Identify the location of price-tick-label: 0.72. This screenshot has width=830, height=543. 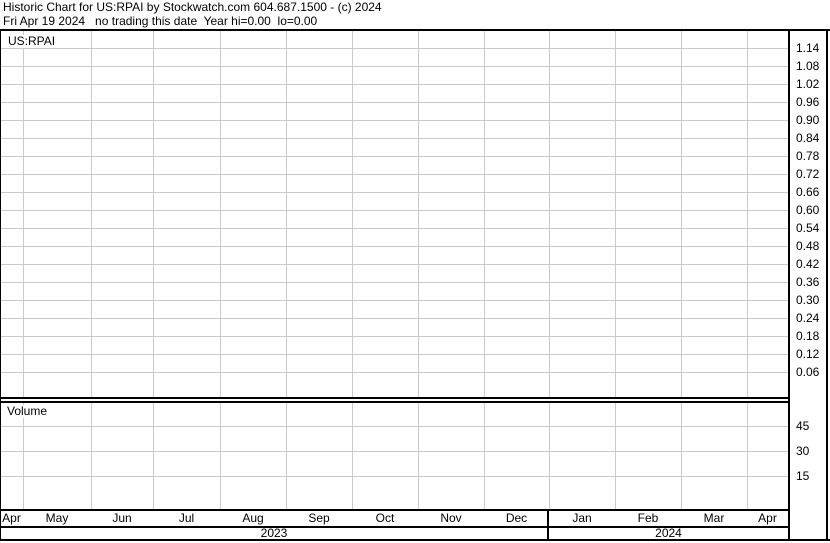
(808, 174).